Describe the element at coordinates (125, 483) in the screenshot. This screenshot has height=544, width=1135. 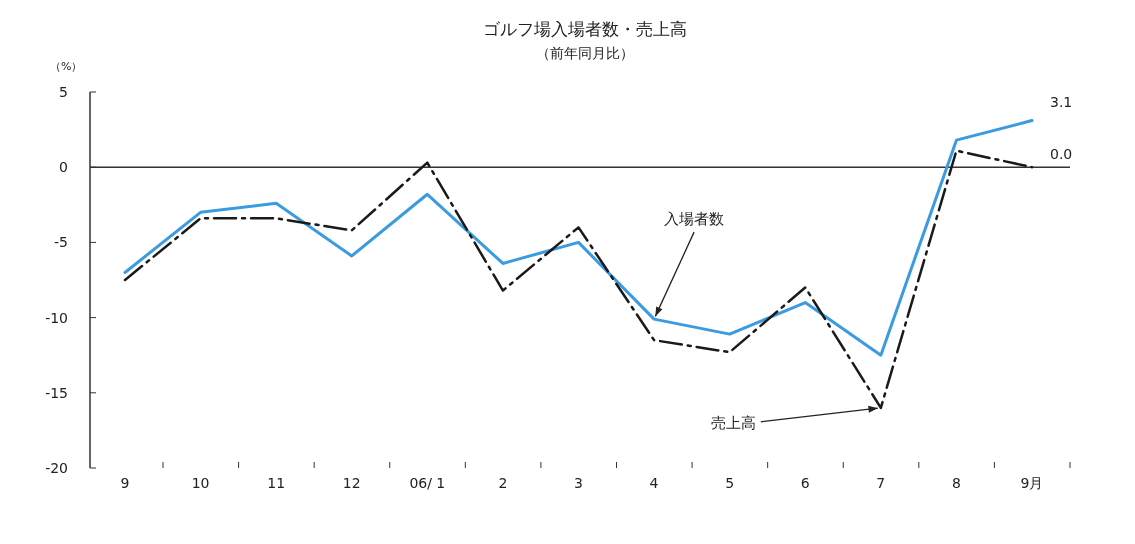
I see `x-tick-label: 9` at that location.